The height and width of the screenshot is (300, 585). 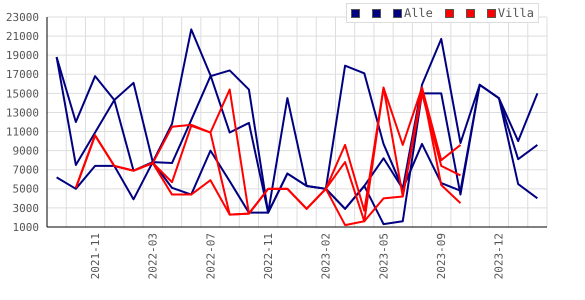 I want to click on y-tick-label: 9000, so click(x=25, y=151).